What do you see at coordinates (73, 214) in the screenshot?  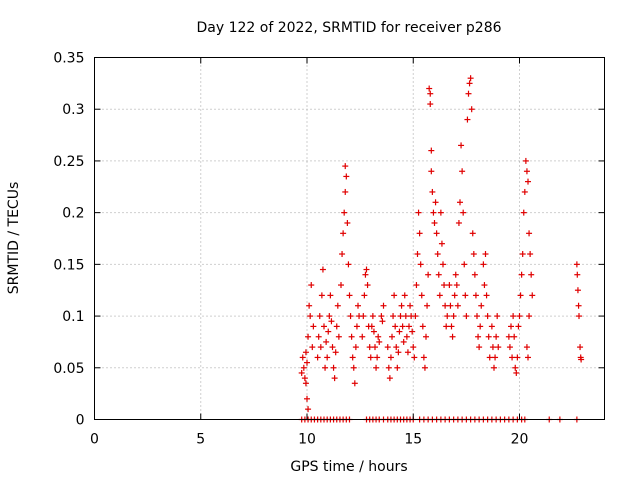 I see `y-tick-label: 0.2` at bounding box center [73, 214].